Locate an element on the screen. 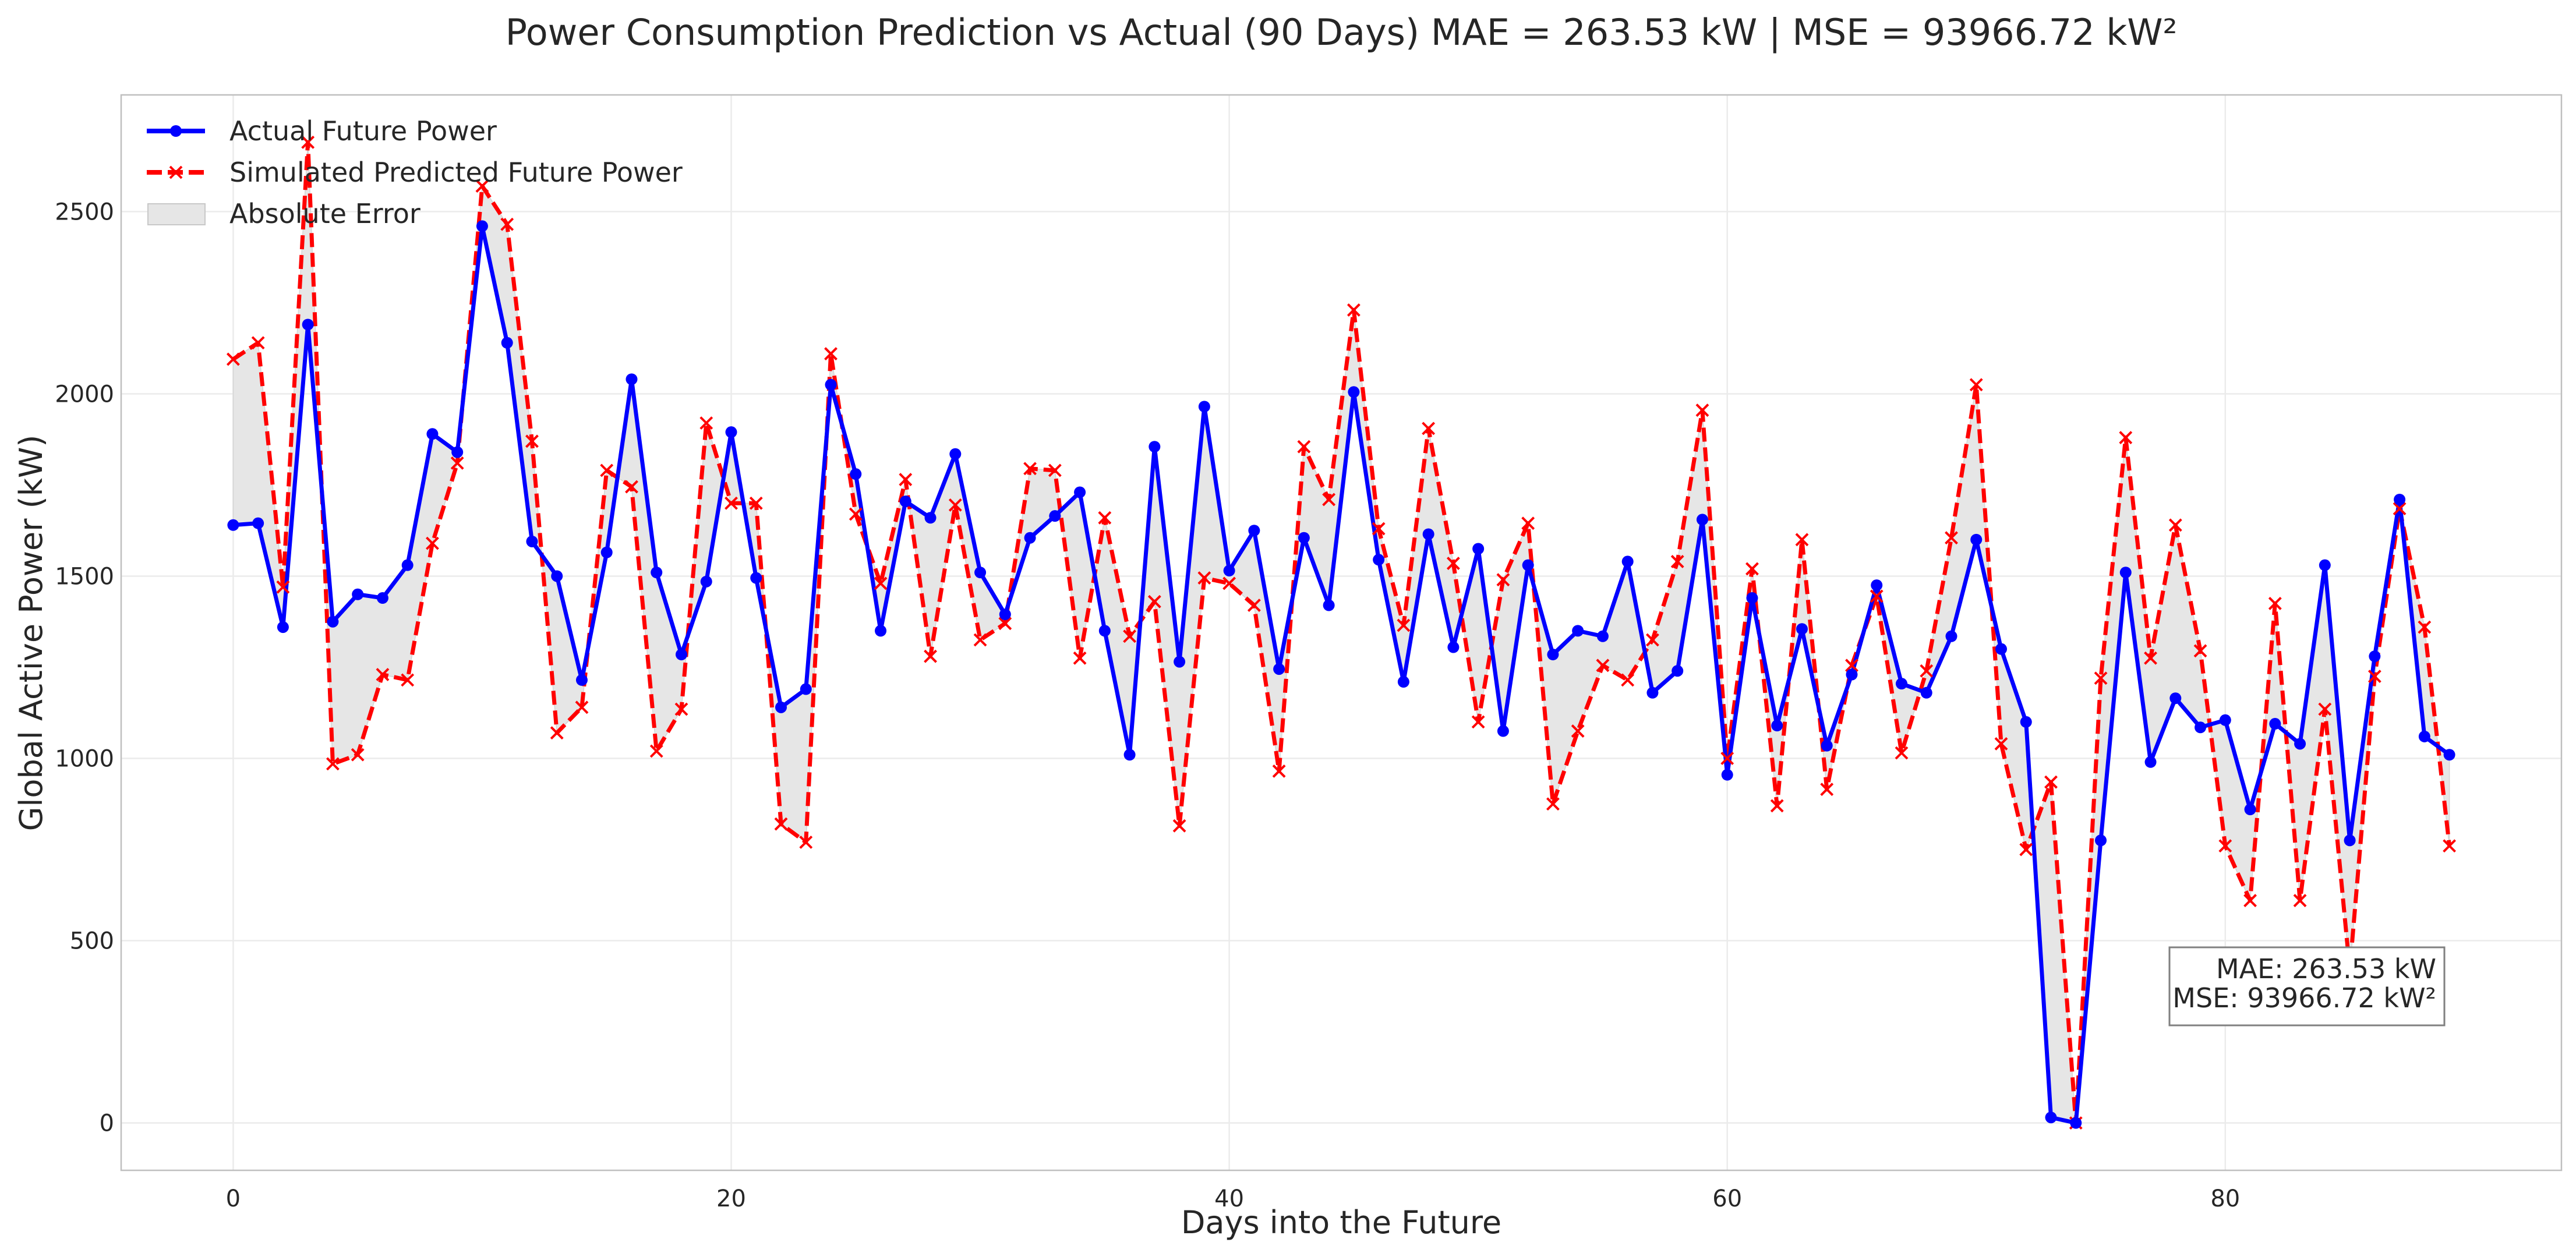 The height and width of the screenshot is (1260, 2576). y-tick-label: 2500 is located at coordinates (84, 212).